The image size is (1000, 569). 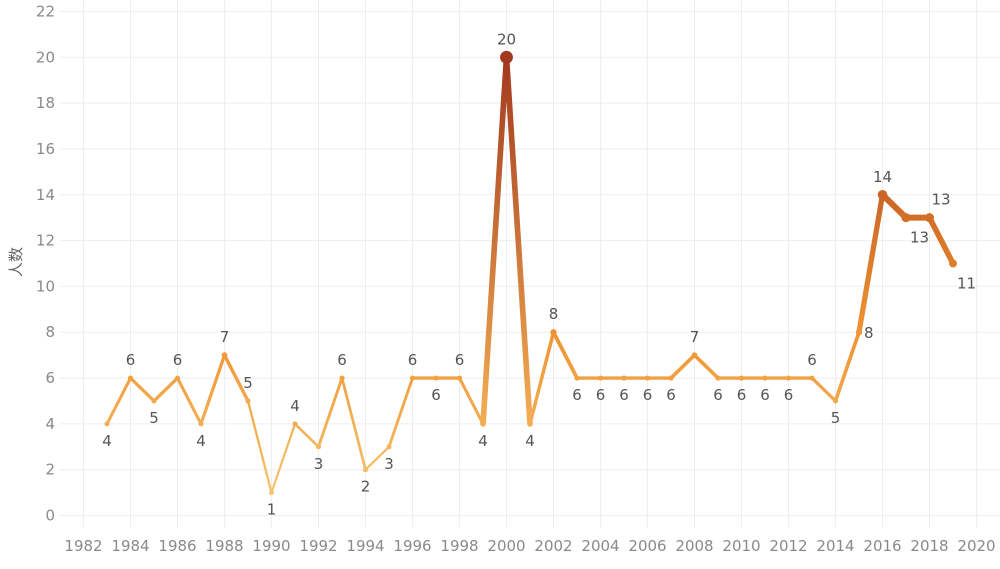 What do you see at coordinates (553, 546) in the screenshot?
I see `x-tick-label: 2002` at bounding box center [553, 546].